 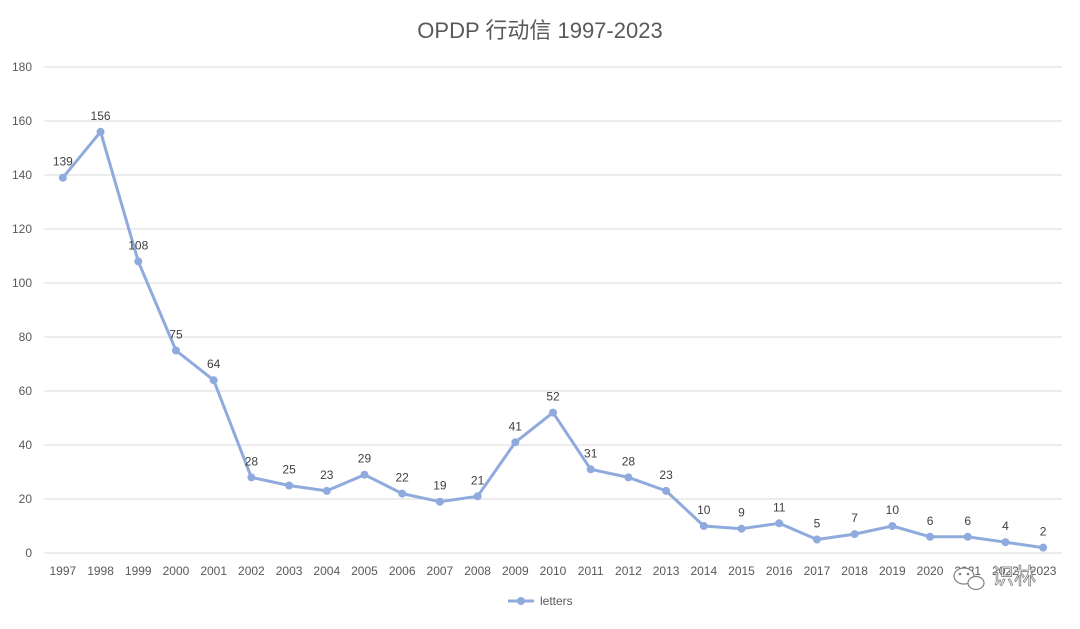 I want to click on x-tick-label: 2010, so click(x=553, y=571).